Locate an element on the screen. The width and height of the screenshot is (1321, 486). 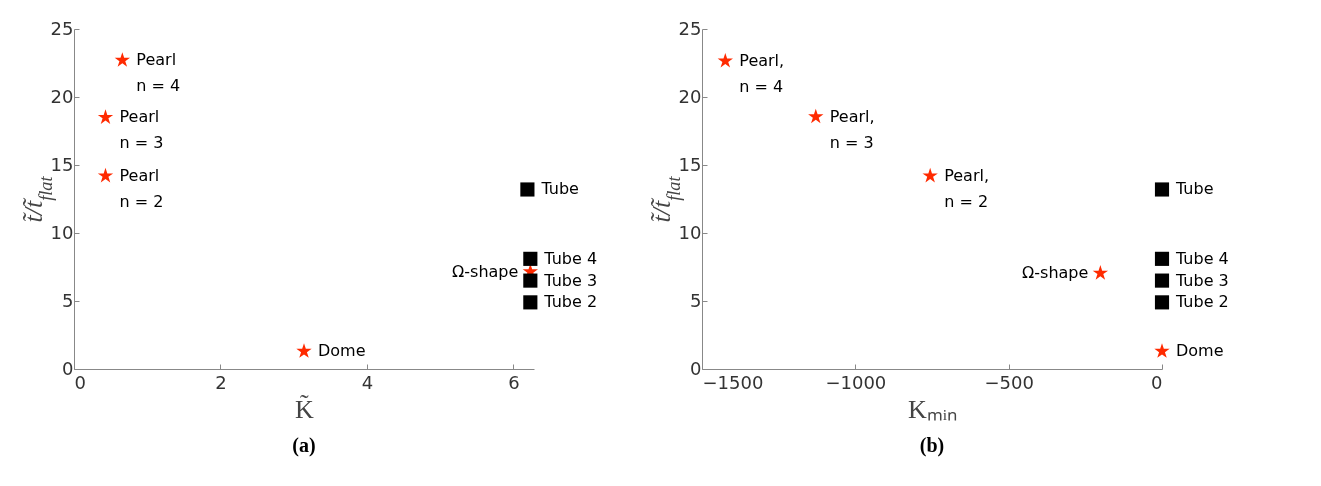
annotation: Pearl, n = 3 is located at coordinates (852, 129).